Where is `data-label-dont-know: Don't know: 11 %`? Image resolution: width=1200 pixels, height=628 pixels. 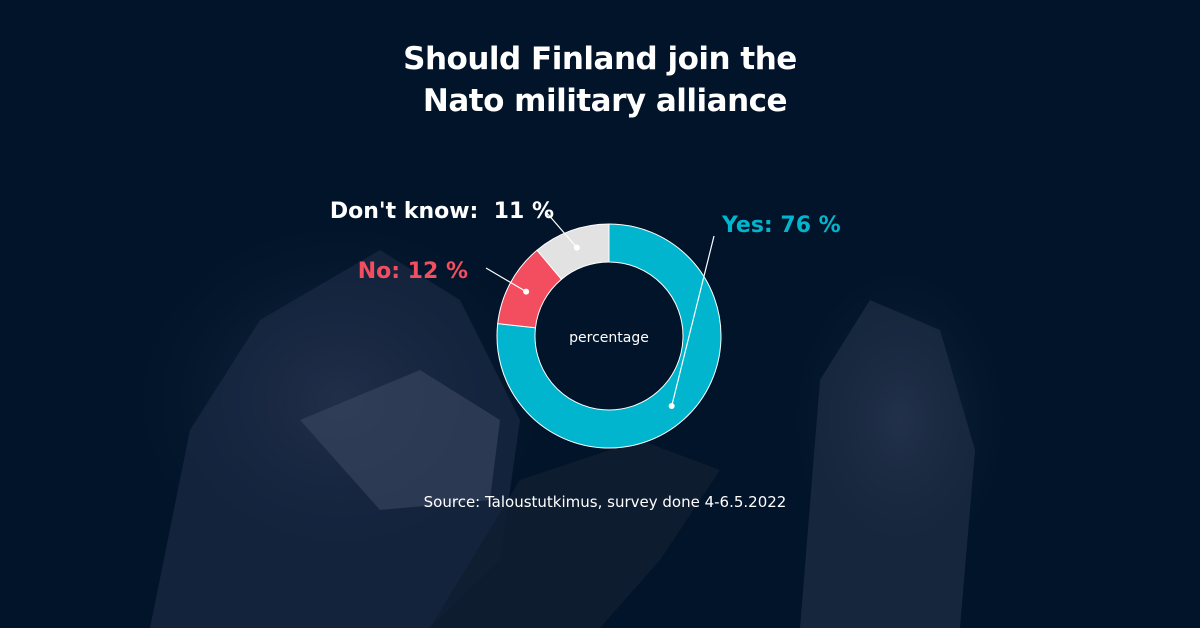 data-label-dont-know: Don't know: 11 % is located at coordinates (442, 211).